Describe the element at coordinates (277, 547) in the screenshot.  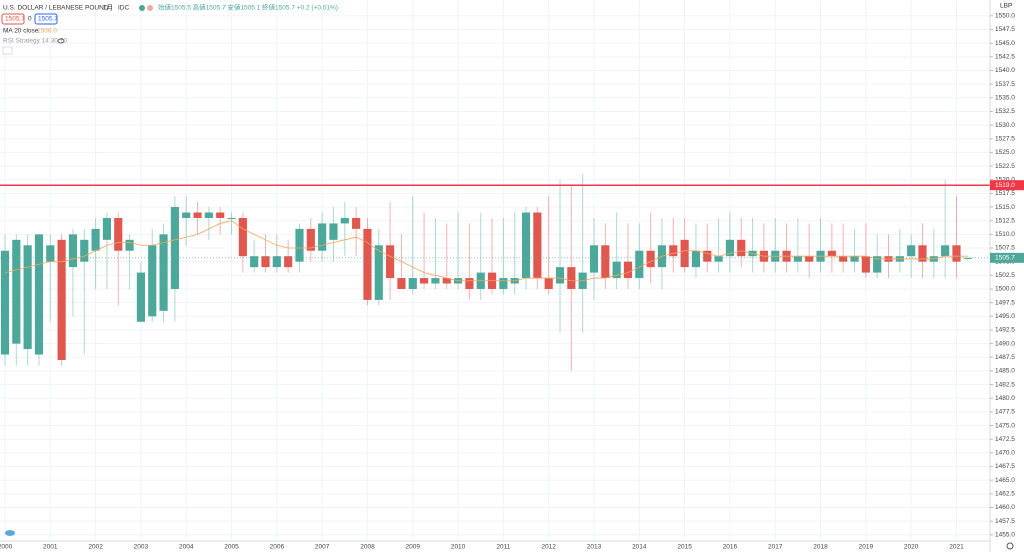
I see `x-tick-label: 2006` at that location.